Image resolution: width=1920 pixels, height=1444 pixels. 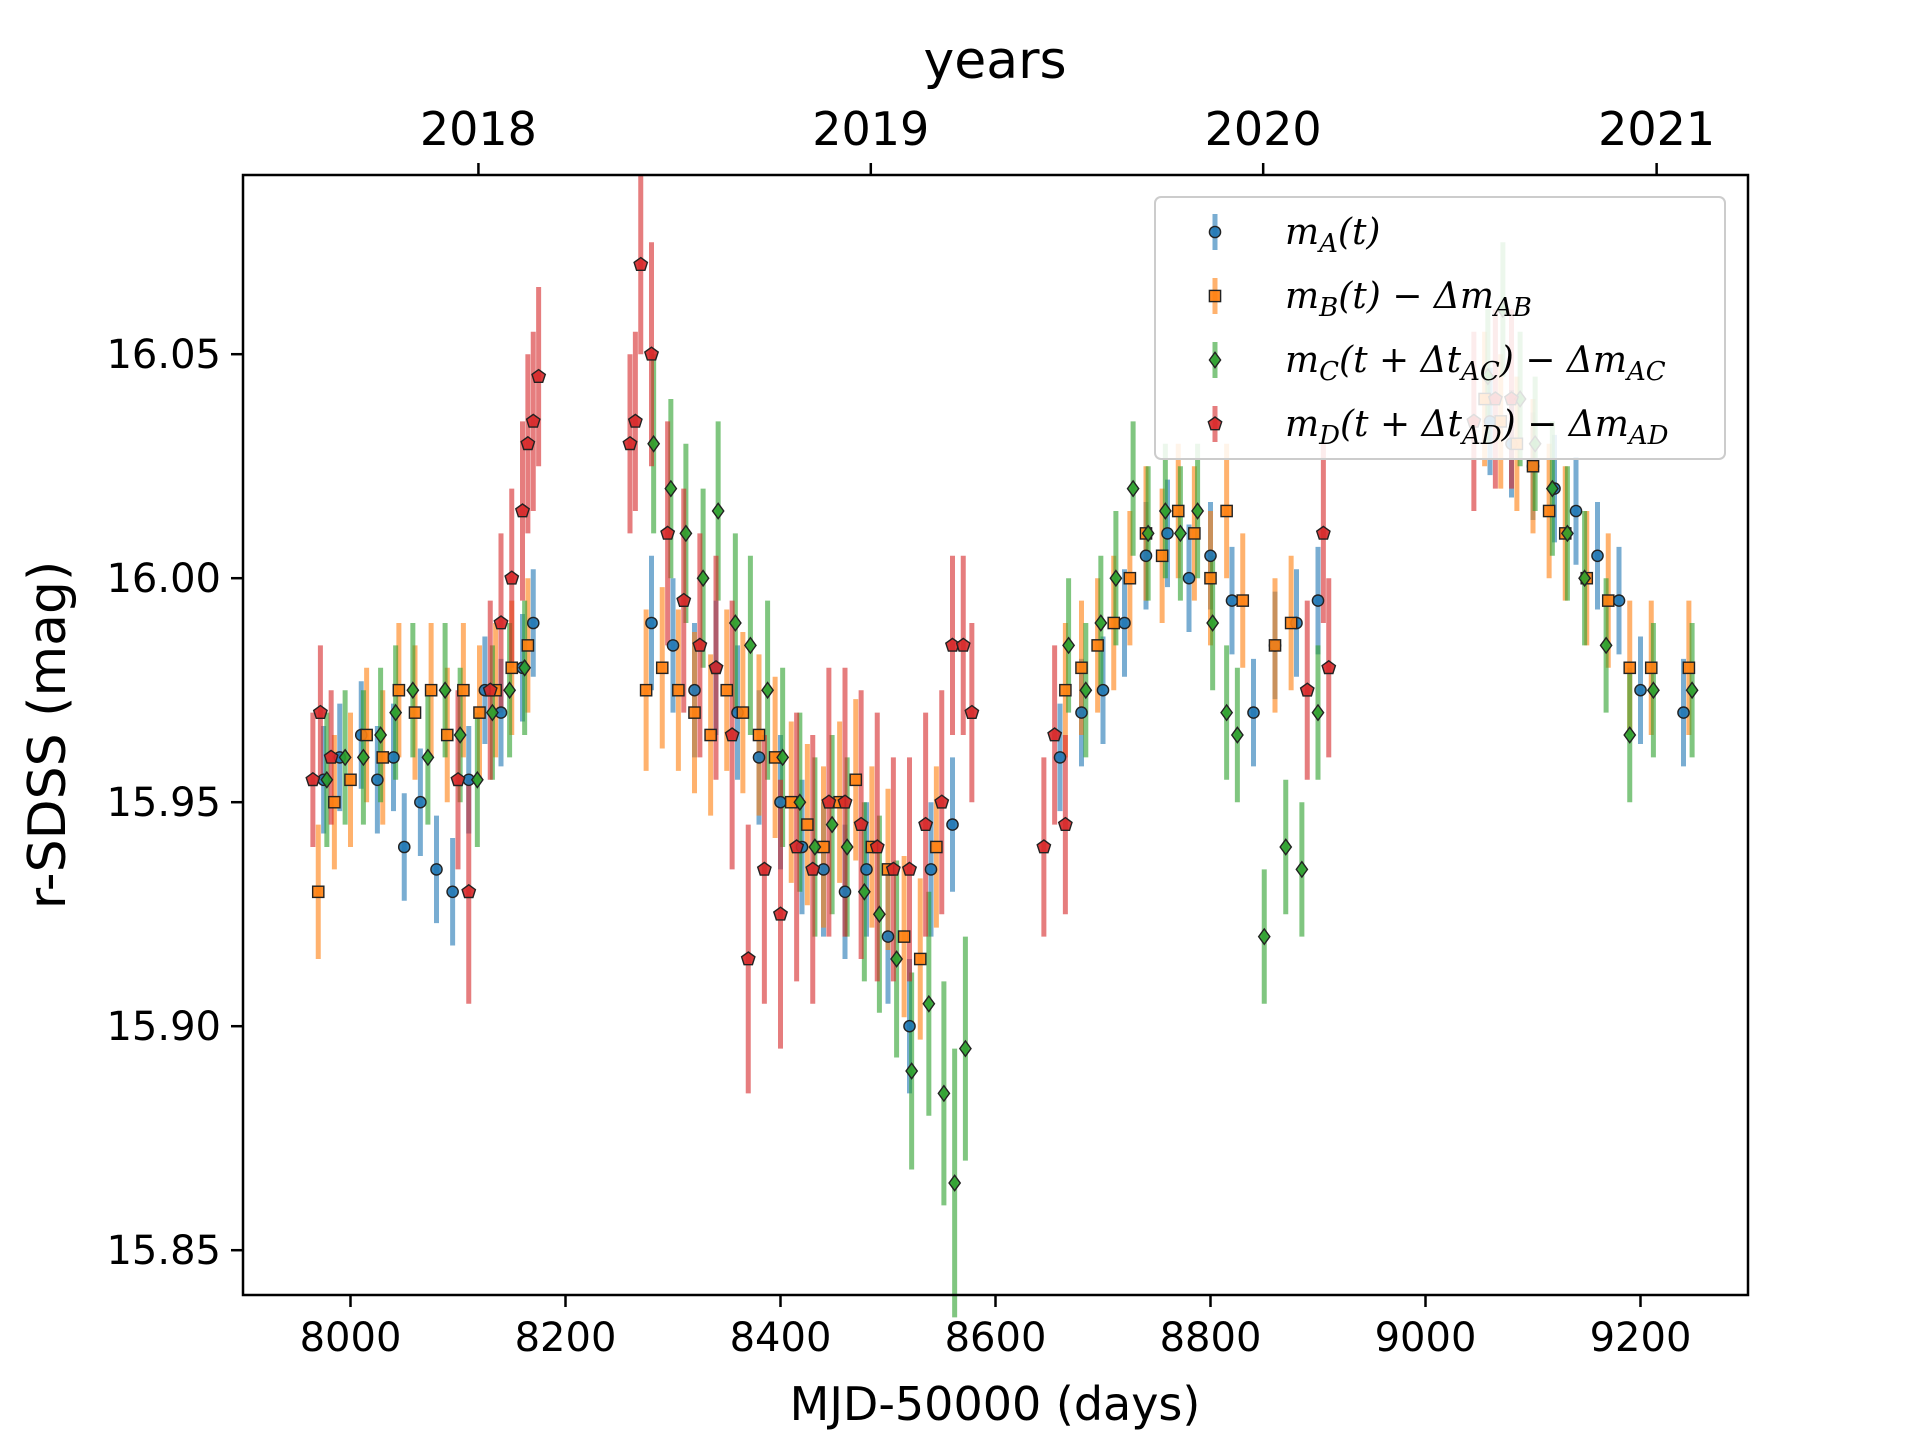 I want to click on x-axis-ticks: 8000 8200 8400 8600 8800 9000 9200, so click(x=995, y=1328).